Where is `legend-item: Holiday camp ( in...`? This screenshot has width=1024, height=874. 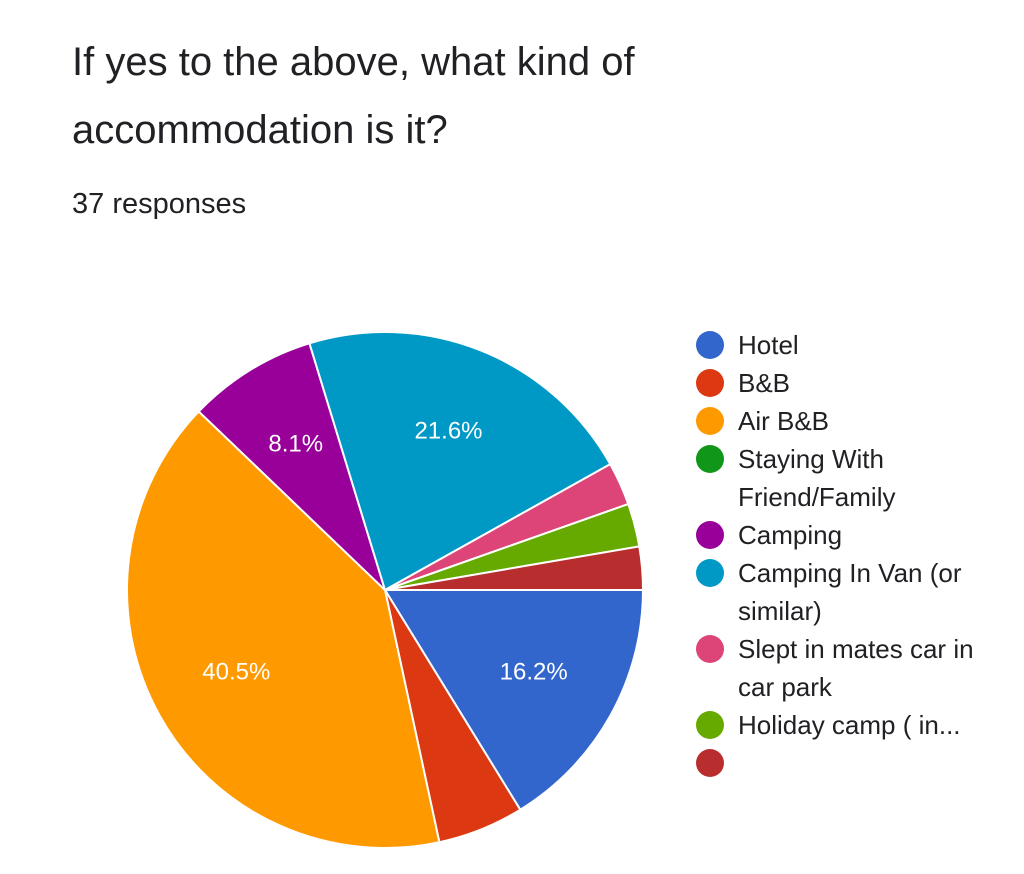
legend-item: Holiday camp ( in... is located at coordinates (846, 725).